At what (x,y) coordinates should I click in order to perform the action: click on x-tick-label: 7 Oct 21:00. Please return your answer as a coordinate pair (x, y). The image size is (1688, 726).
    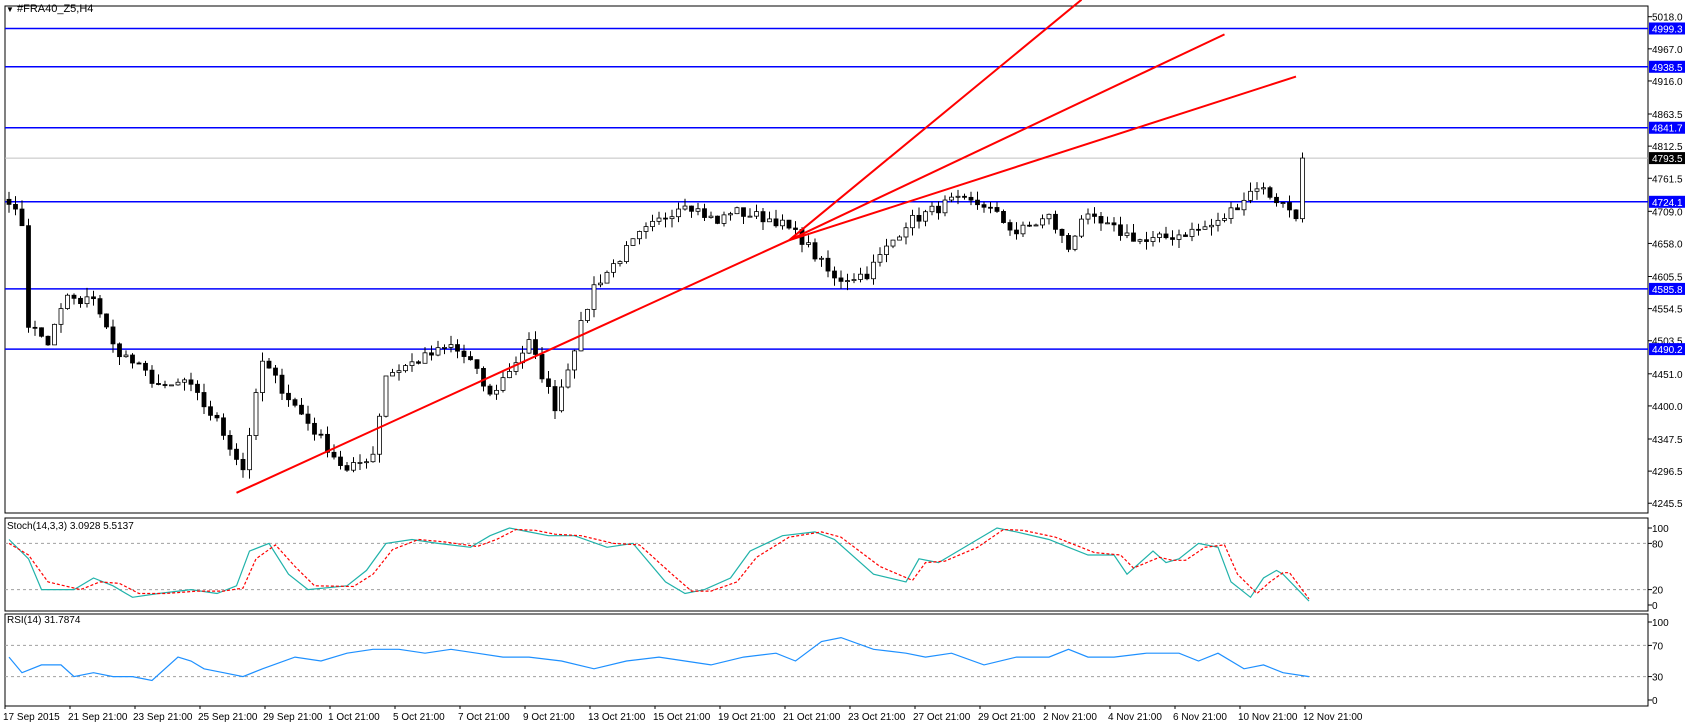
    Looking at the image, I should click on (484, 717).